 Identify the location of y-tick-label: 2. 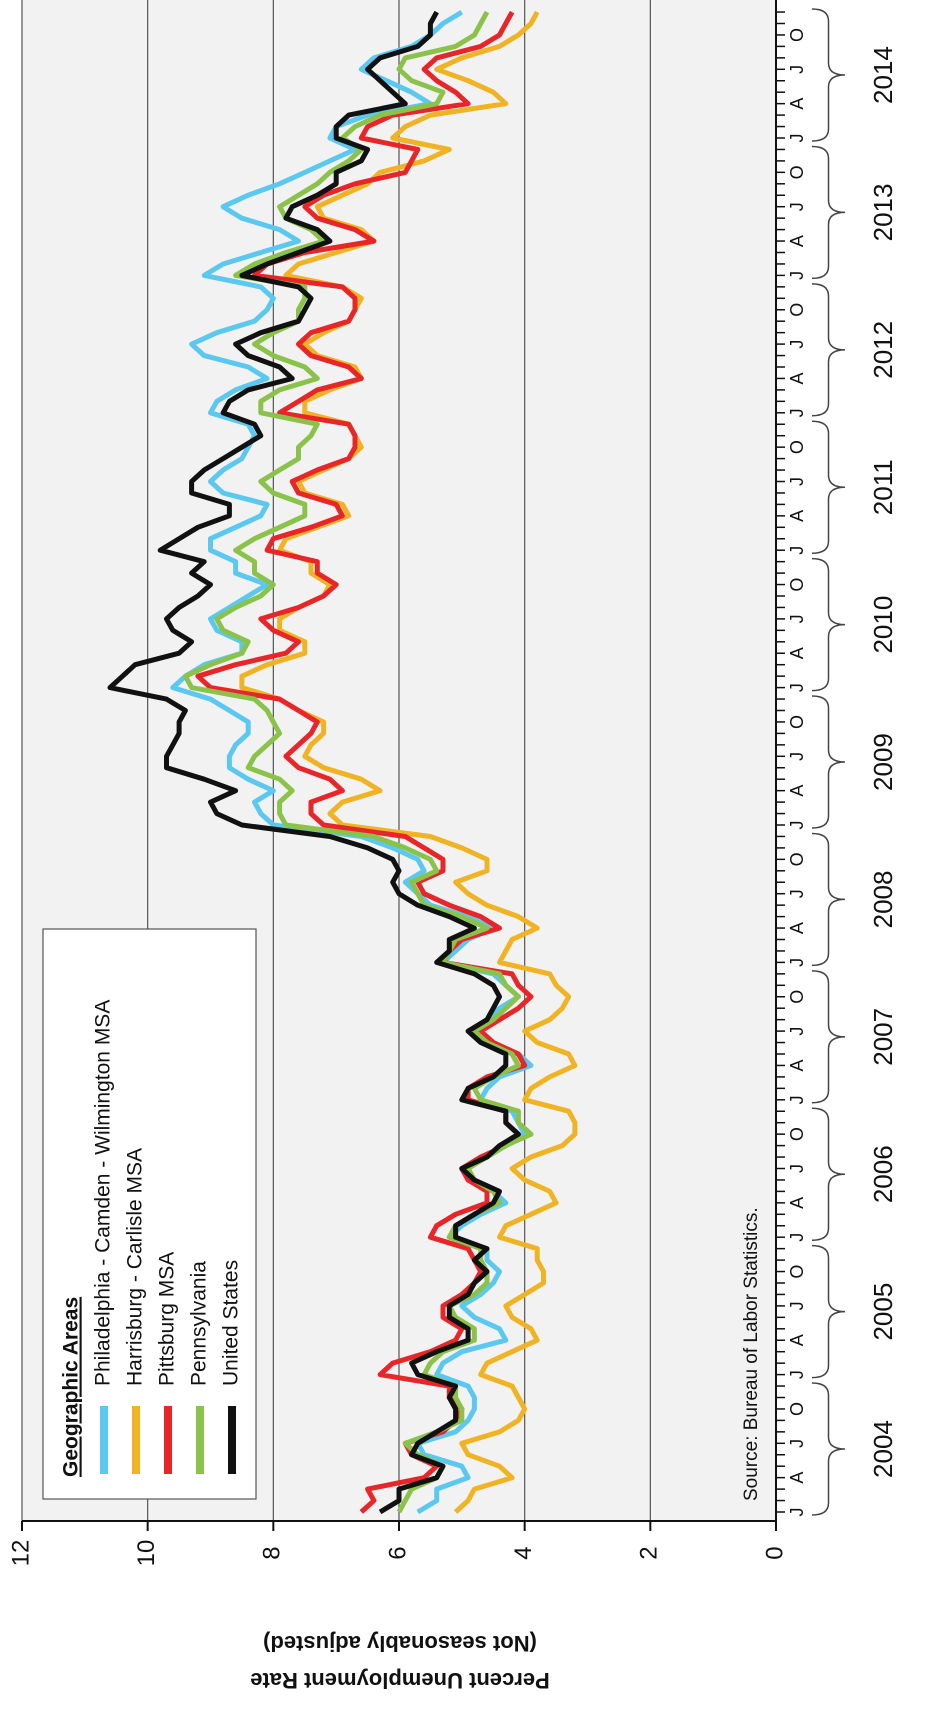
(649, 1552).